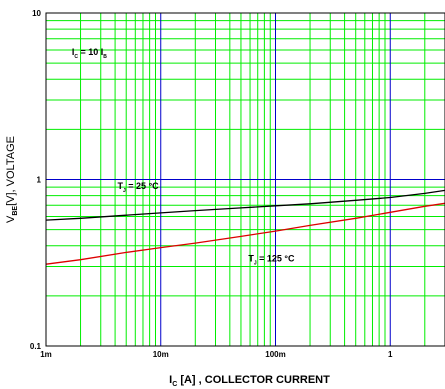  I want to click on y-tick-label: 1, so click(39, 180).